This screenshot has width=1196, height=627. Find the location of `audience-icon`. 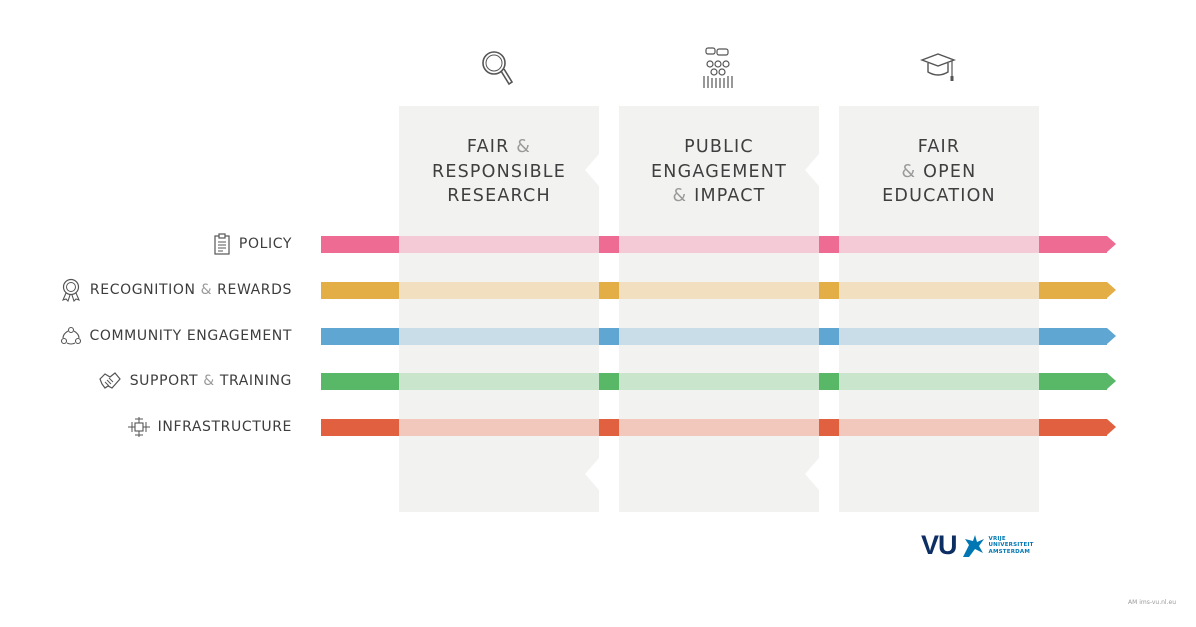

audience-icon is located at coordinates (718, 67).